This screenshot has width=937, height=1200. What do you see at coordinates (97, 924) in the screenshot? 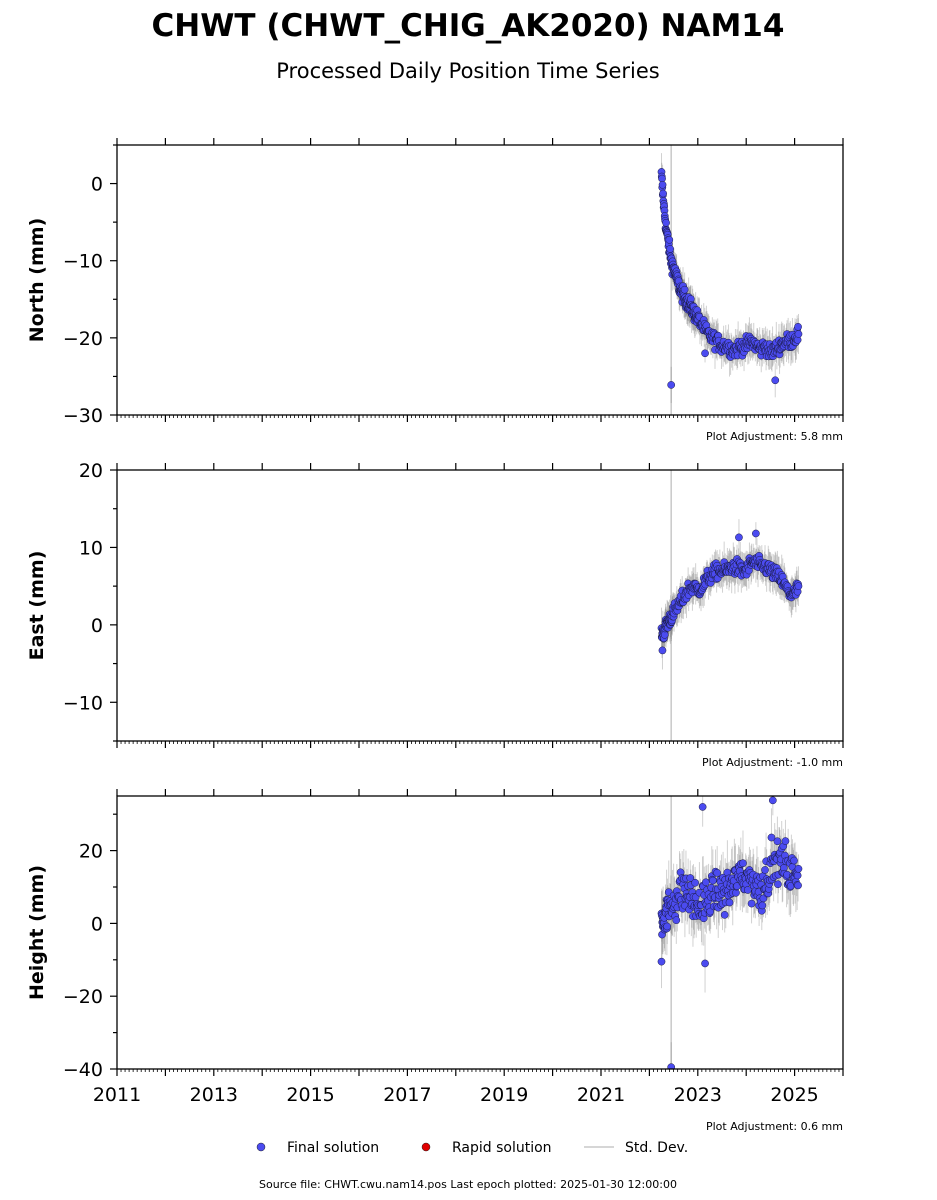
I see `height-y-tick-label: 0` at bounding box center [97, 924].